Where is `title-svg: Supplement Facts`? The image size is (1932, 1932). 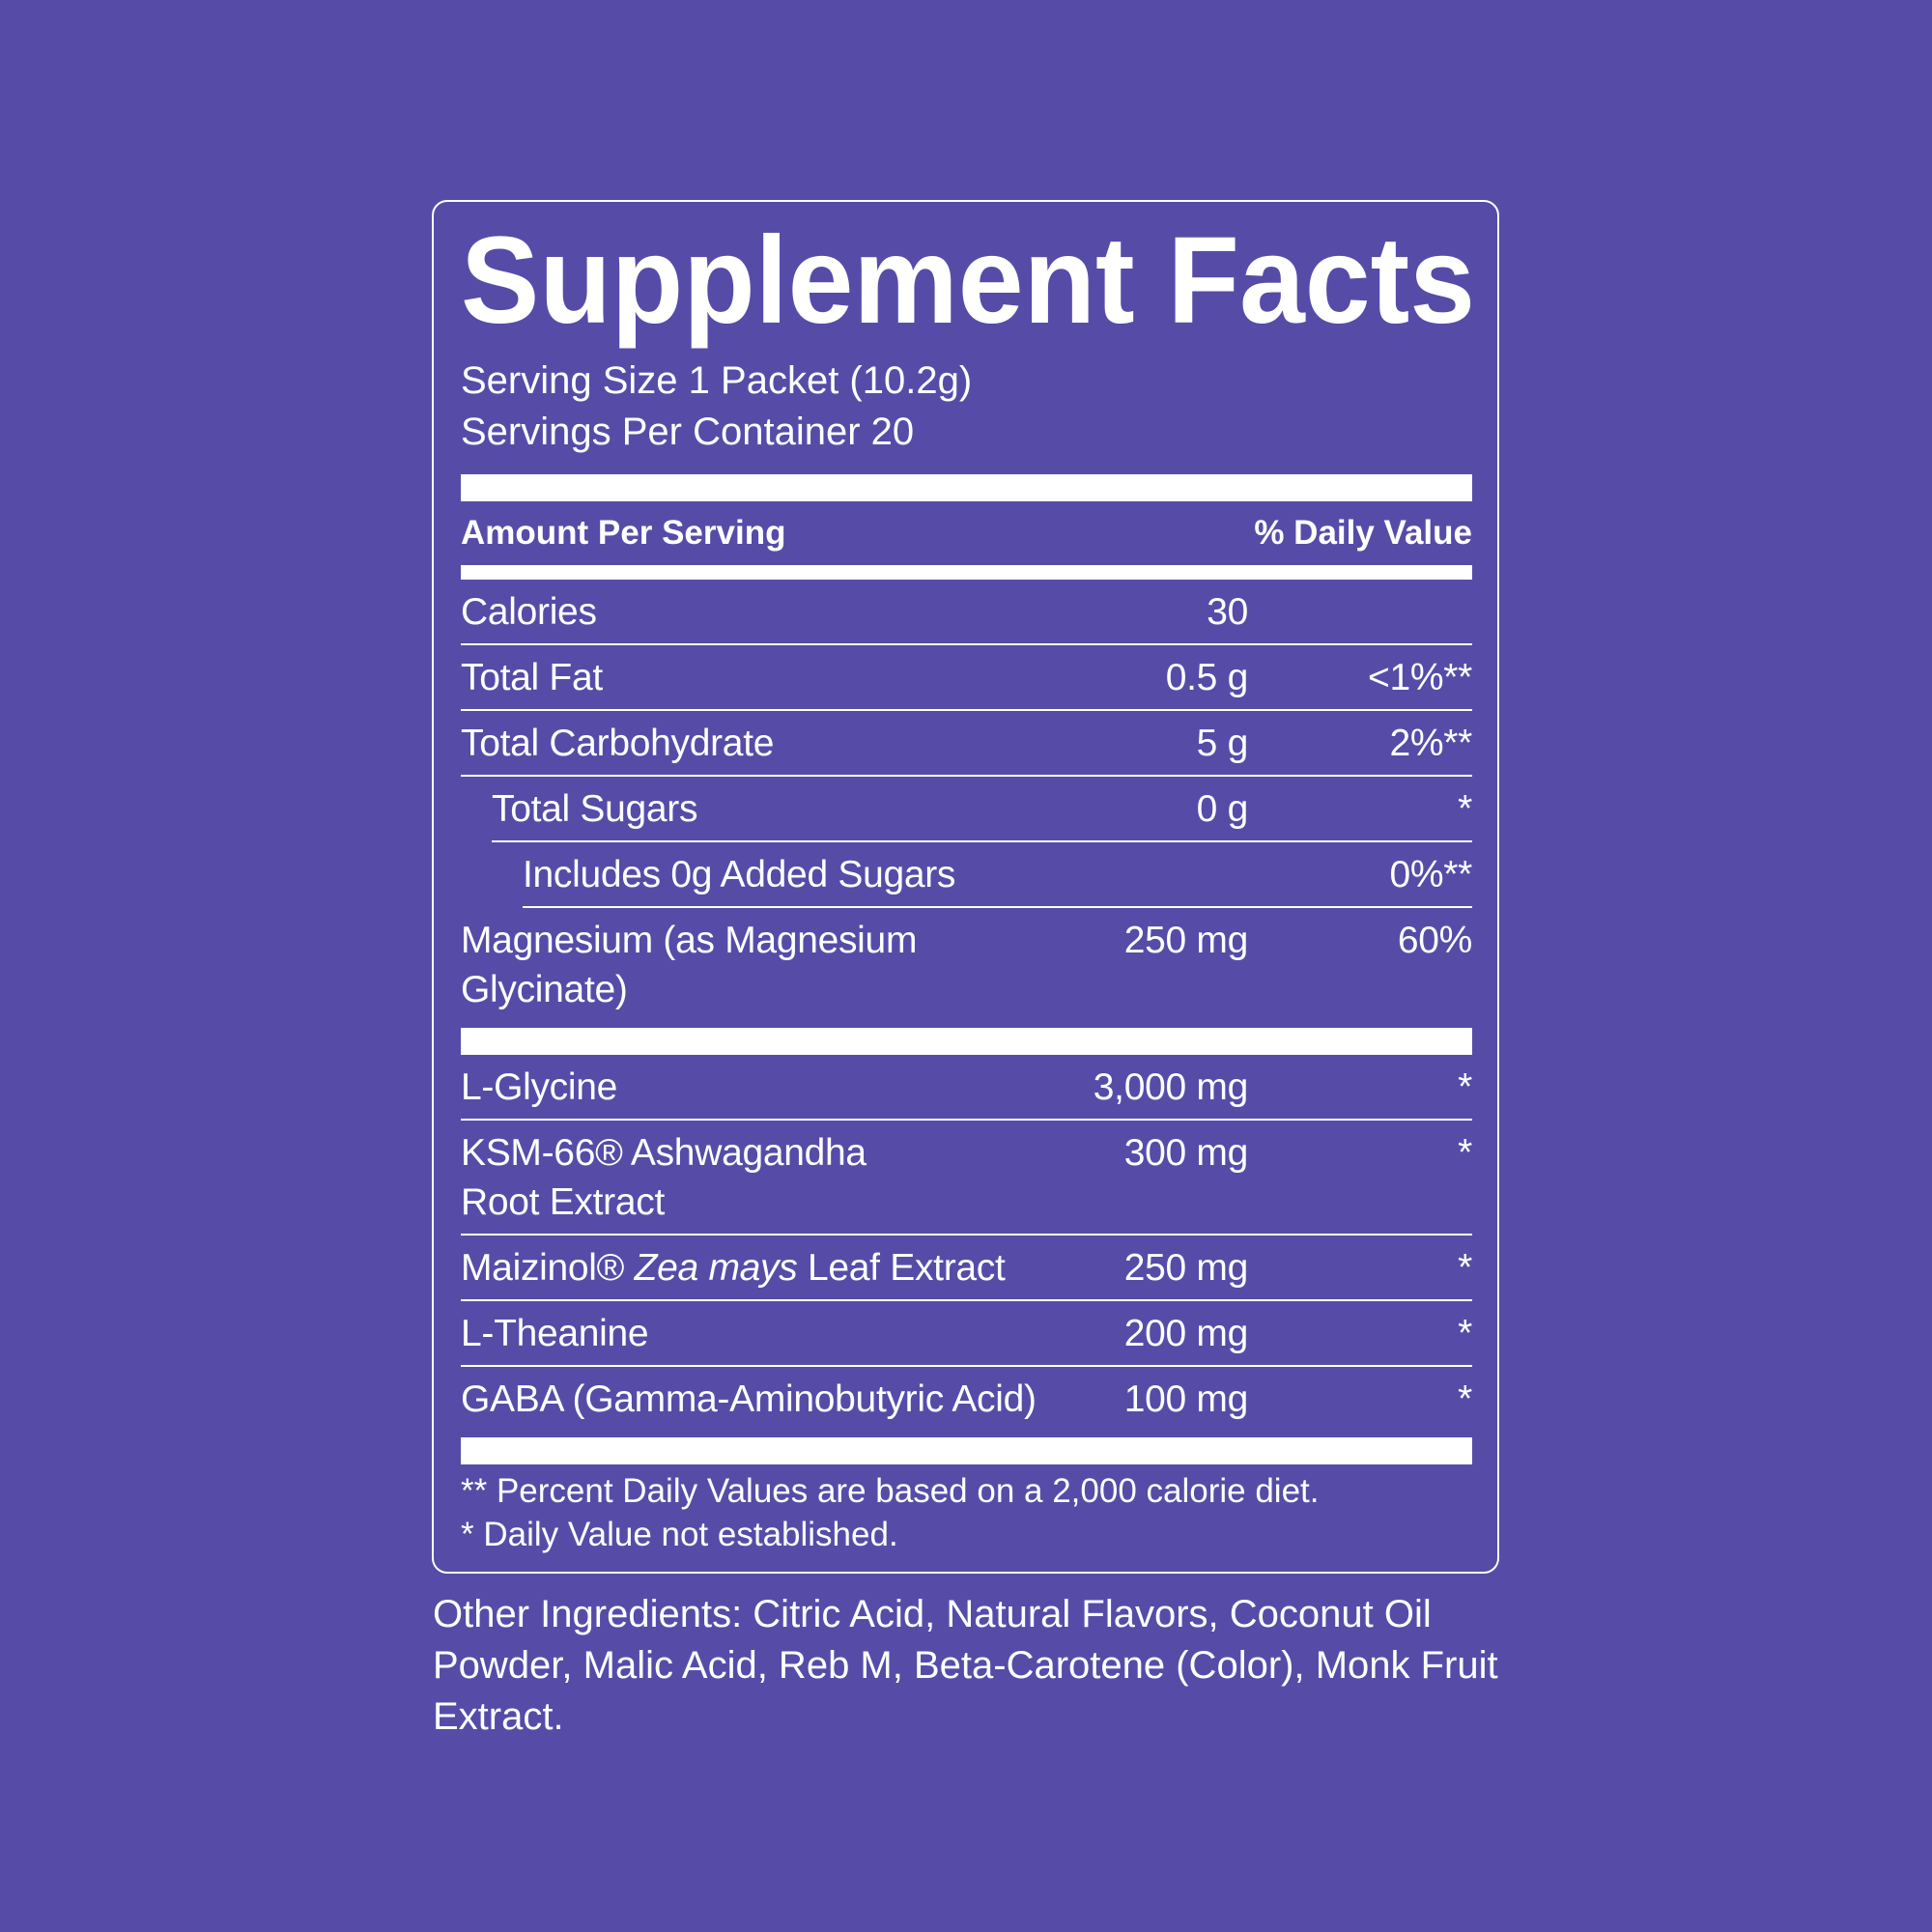 title-svg: Supplement Facts is located at coordinates (968, 281).